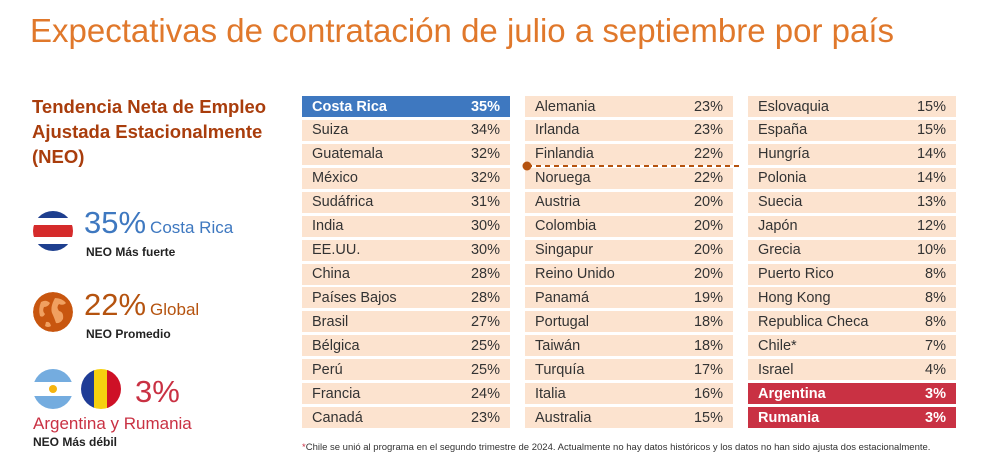  Describe the element at coordinates (406, 250) in the screenshot. I see `table-row: EE.UU. 30%` at that location.